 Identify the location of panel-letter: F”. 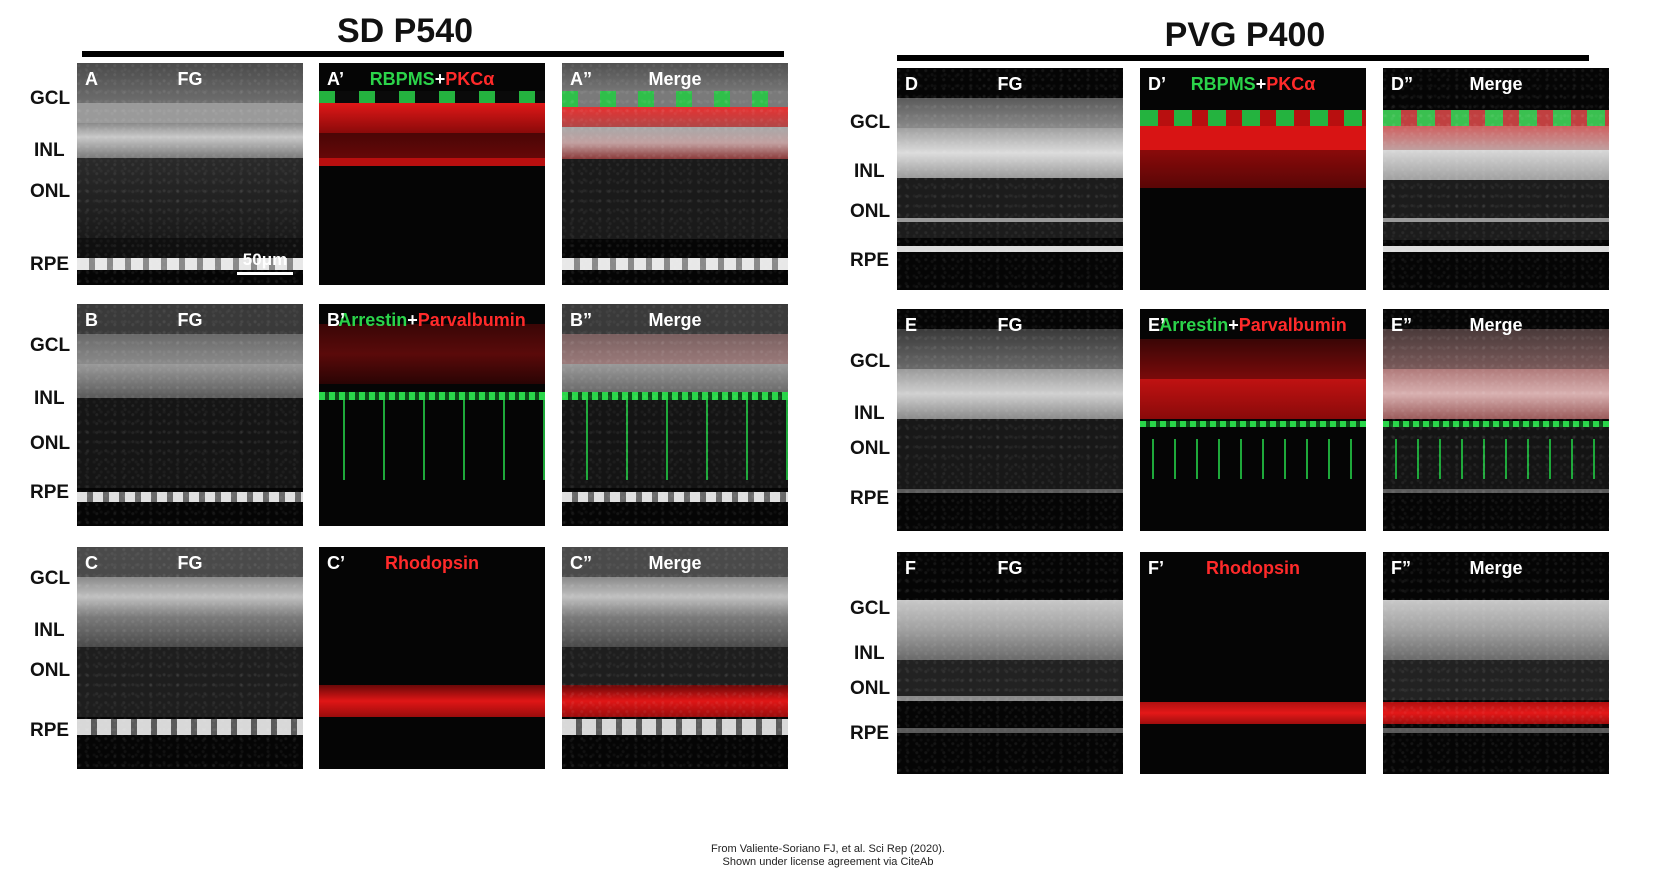
(1401, 568).